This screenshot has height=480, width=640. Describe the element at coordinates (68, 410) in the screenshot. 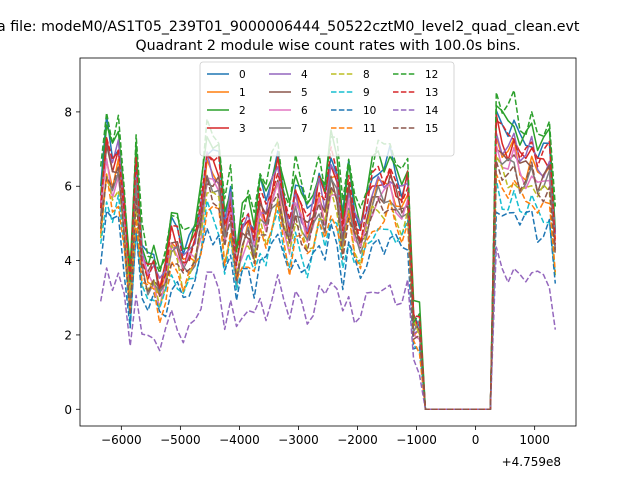

I see `y-tick-label: 0` at that location.